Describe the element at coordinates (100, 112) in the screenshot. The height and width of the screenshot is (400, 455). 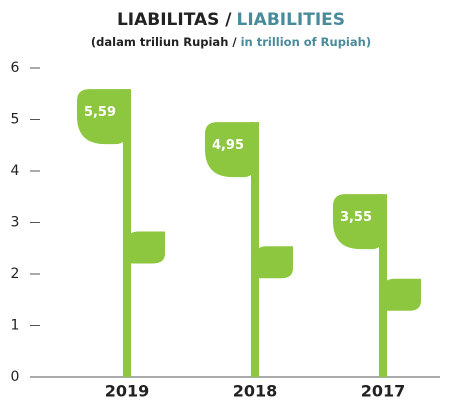
I see `value-label: 5,59` at that location.